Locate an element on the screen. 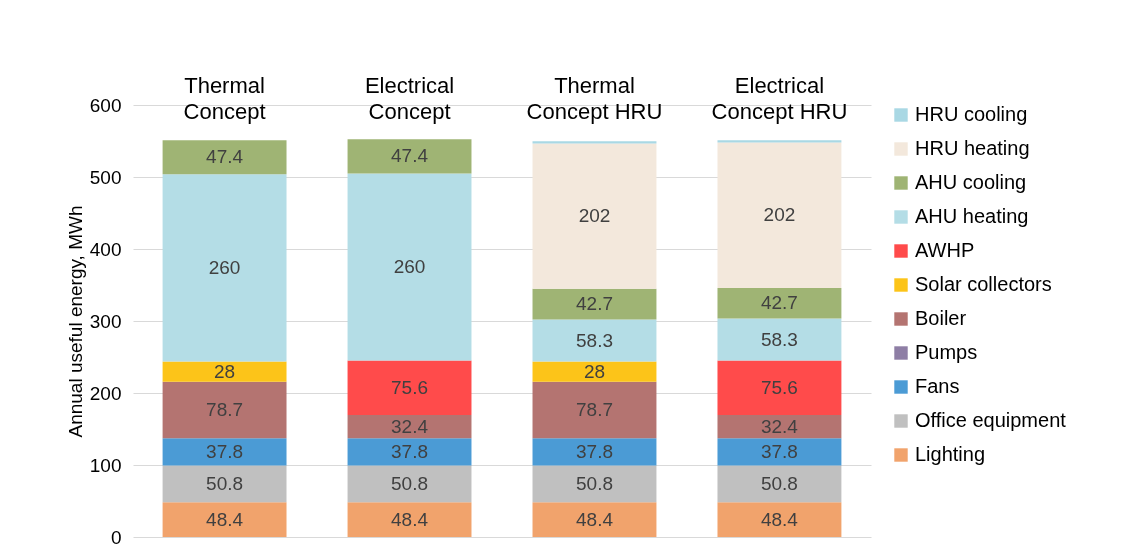  legend-label: AHU heating is located at coordinates (972, 216).